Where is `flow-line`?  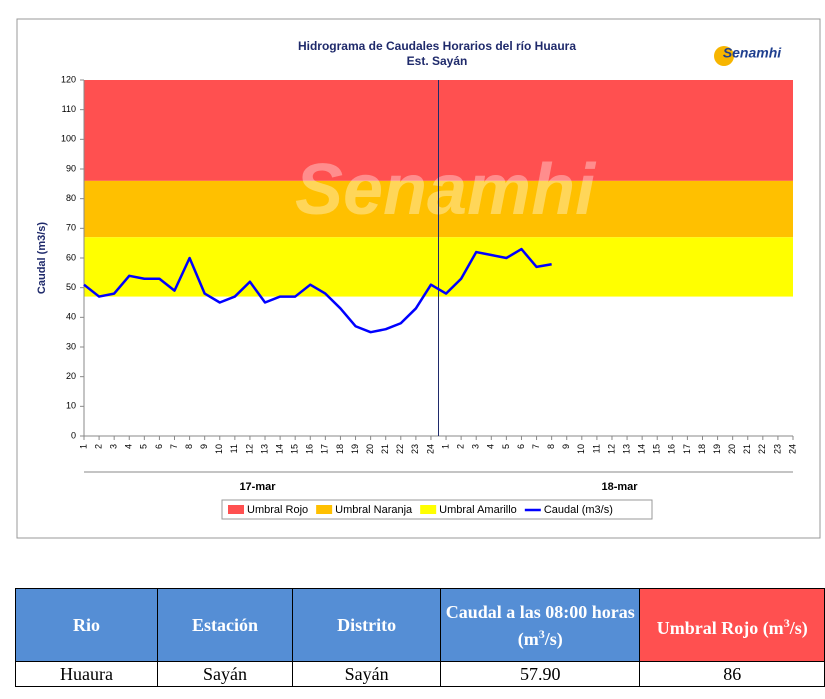 flow-line is located at coordinates (317, 290).